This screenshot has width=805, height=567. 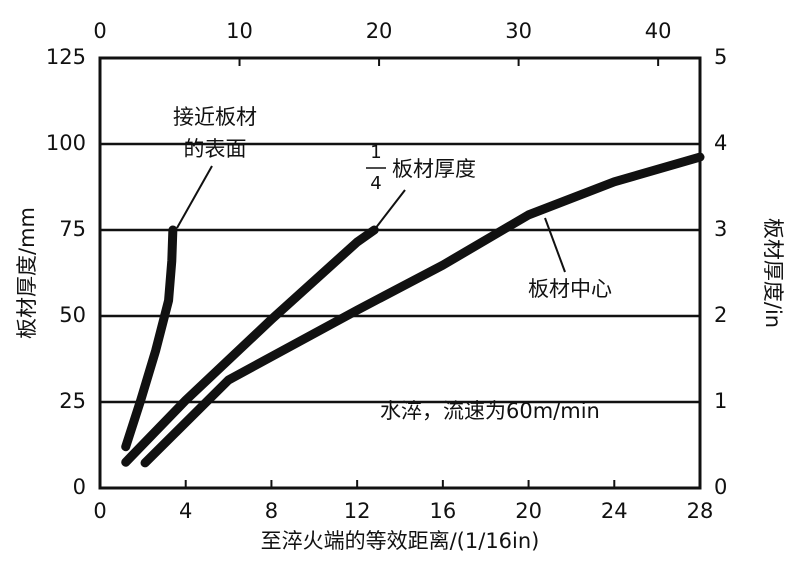 What do you see at coordinates (442, 511) in the screenshot?
I see `x-tick-label: 16` at bounding box center [442, 511].